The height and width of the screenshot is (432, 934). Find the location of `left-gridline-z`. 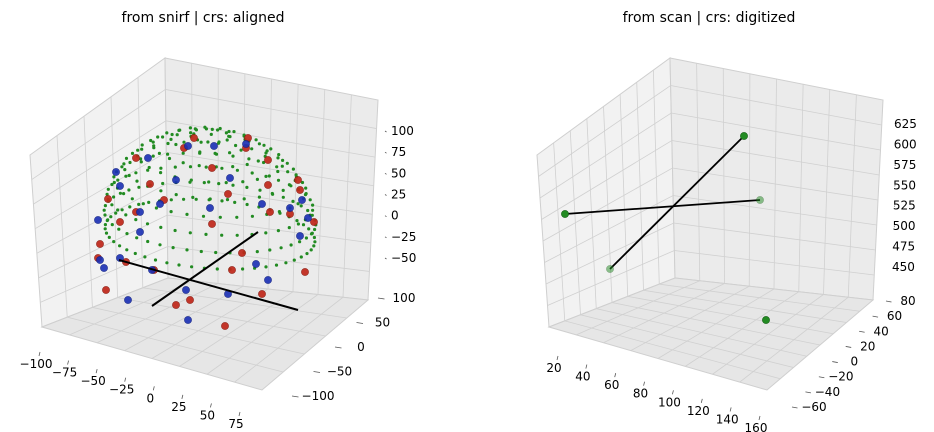

left-gridline-z is located at coordinates (204, 218).